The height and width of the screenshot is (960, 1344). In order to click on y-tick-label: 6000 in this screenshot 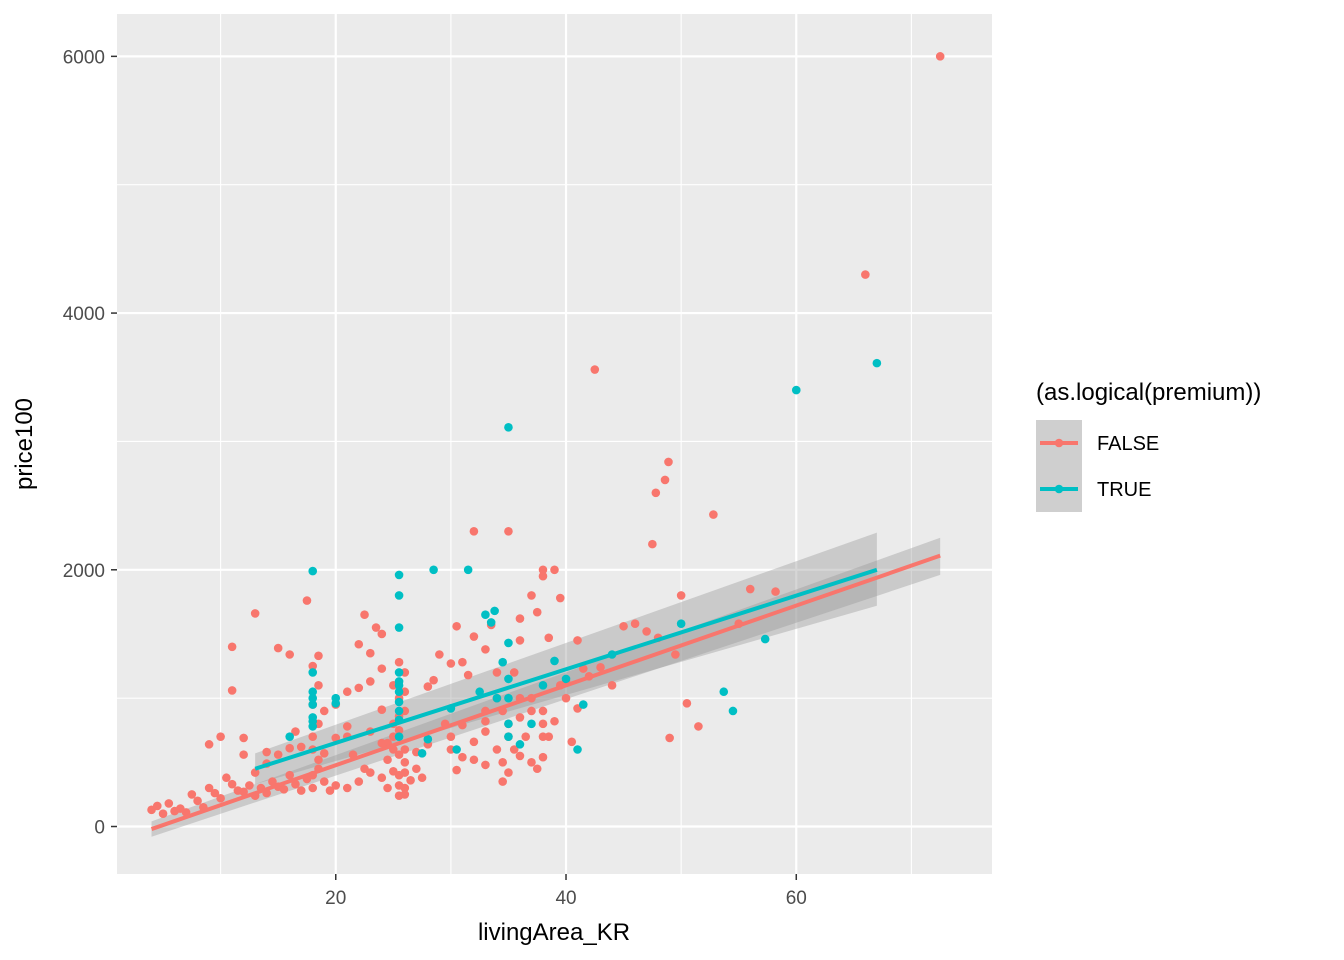, I will do `click(84, 57)`.